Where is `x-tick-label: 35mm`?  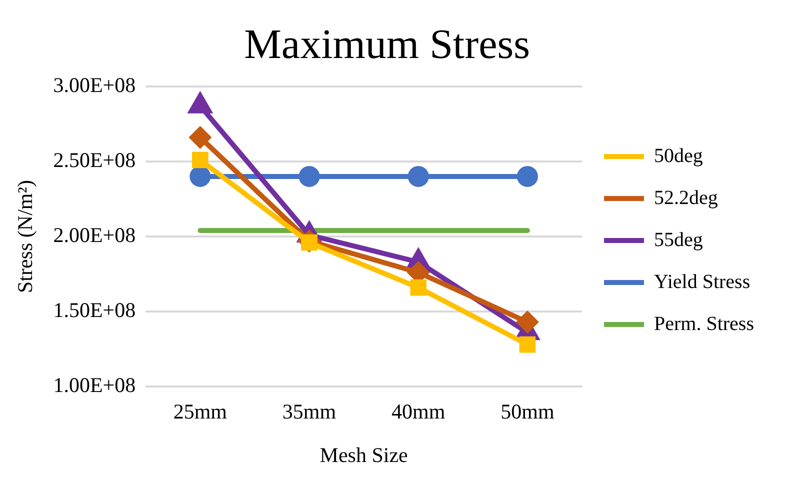 x-tick-label: 35mm is located at coordinates (309, 412).